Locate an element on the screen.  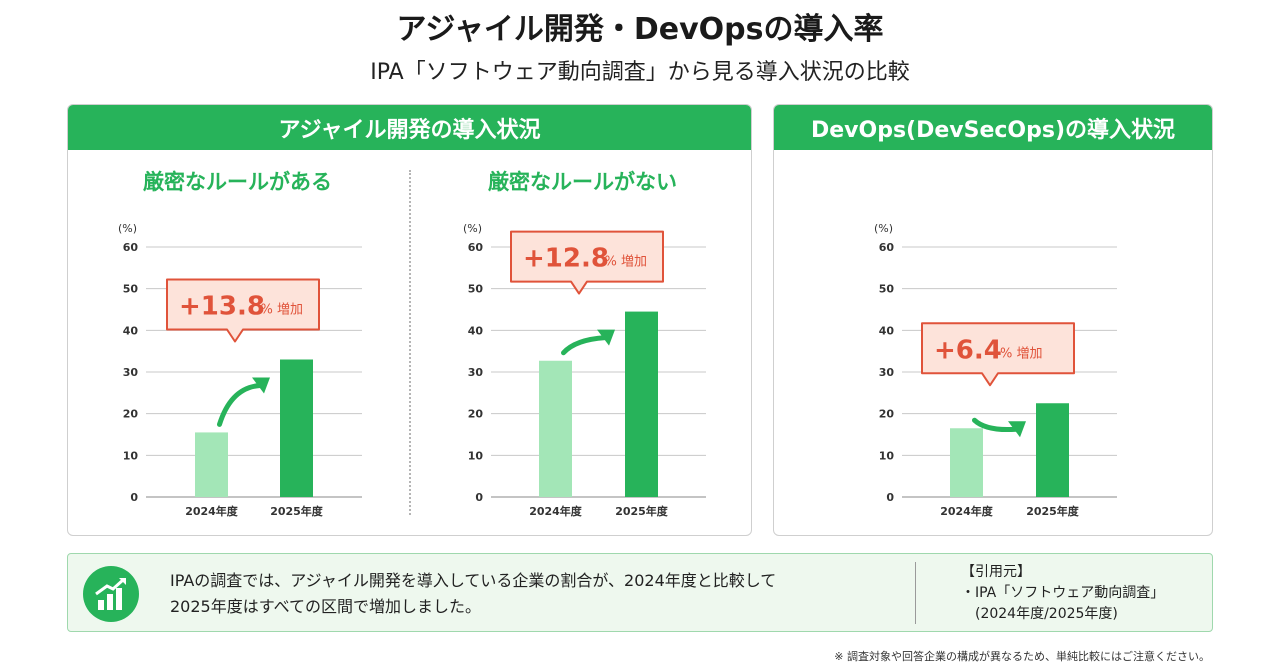
agile-panel-title: アジャイル開発の導入状況 is located at coordinates (409, 127).